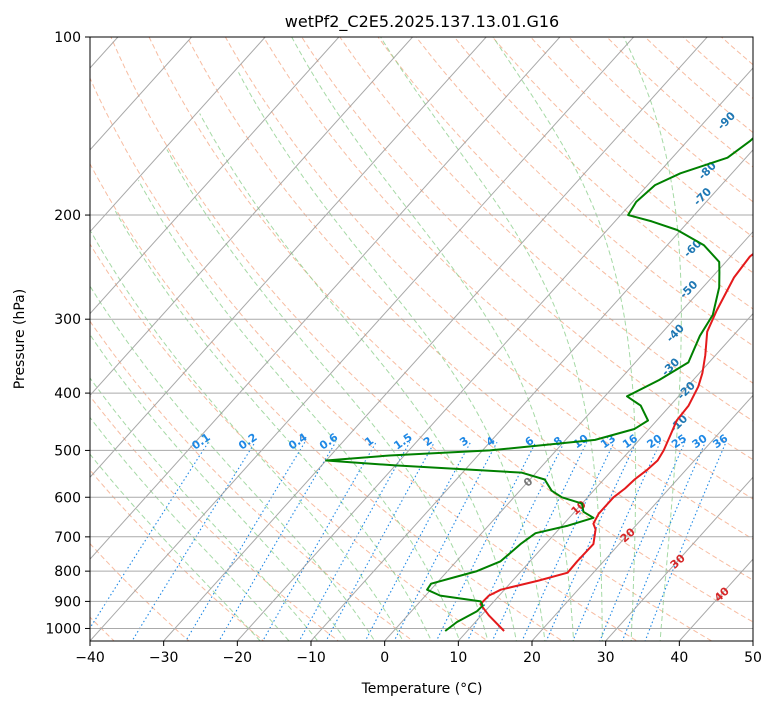 This screenshot has width=775, height=708. What do you see at coordinates (238, 658) in the screenshot?
I see `x-tick-label: −20` at bounding box center [238, 658].